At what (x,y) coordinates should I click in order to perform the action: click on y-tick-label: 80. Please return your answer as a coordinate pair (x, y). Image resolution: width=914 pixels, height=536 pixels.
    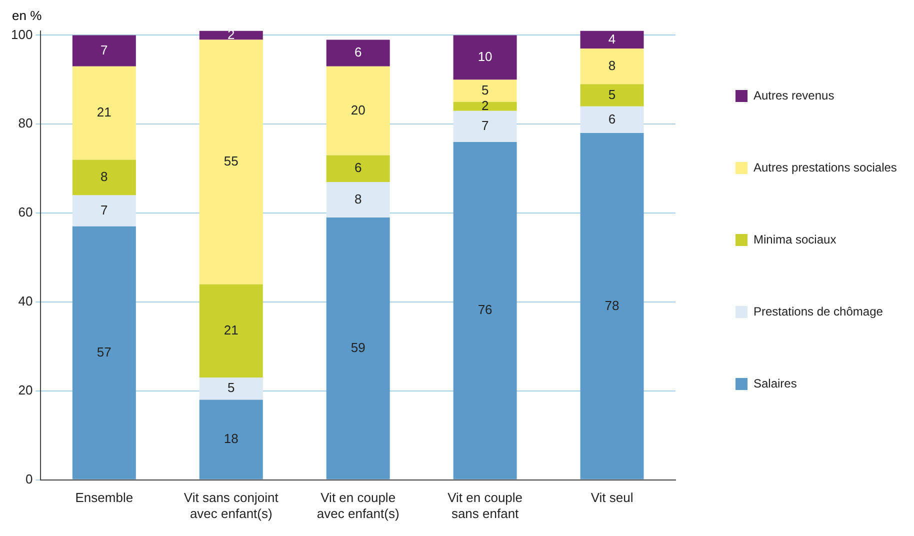
    Looking at the image, I should click on (25, 123).